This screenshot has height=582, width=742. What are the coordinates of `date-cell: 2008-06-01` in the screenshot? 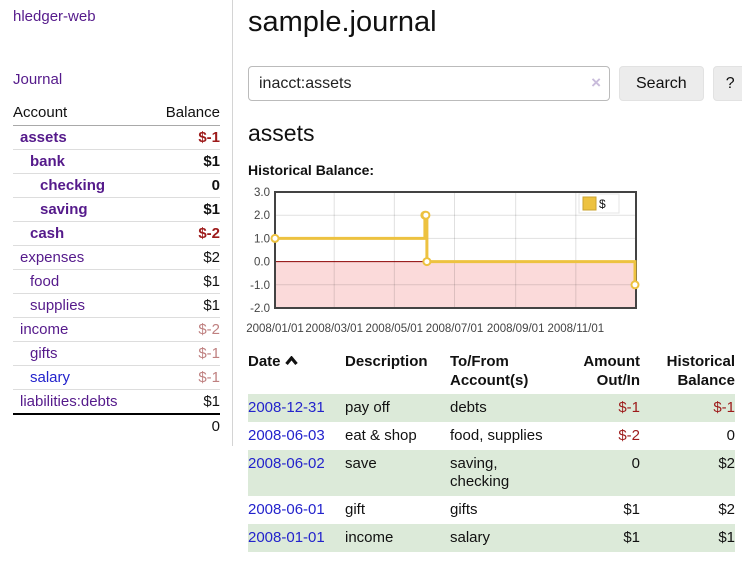 It's located at (296, 510).